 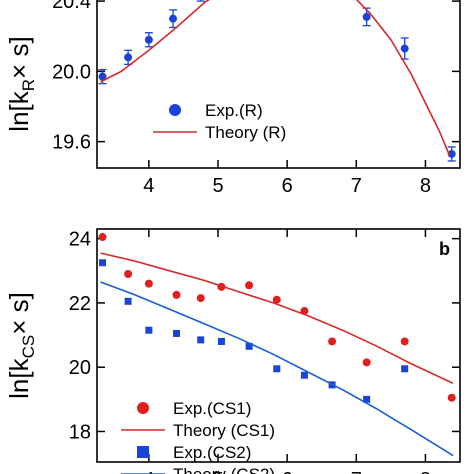 What do you see at coordinates (80, 368) in the screenshot?
I see `y-tick-label: 20` at bounding box center [80, 368].